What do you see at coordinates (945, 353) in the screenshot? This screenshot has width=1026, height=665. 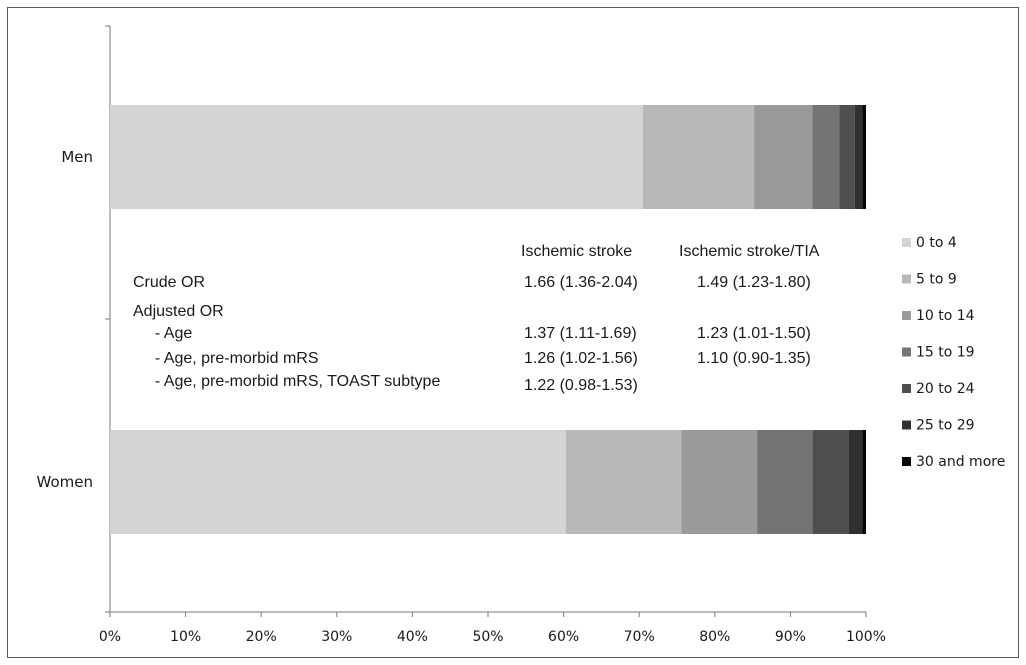 I see `legend-label: 15 to 19` at bounding box center [945, 353].